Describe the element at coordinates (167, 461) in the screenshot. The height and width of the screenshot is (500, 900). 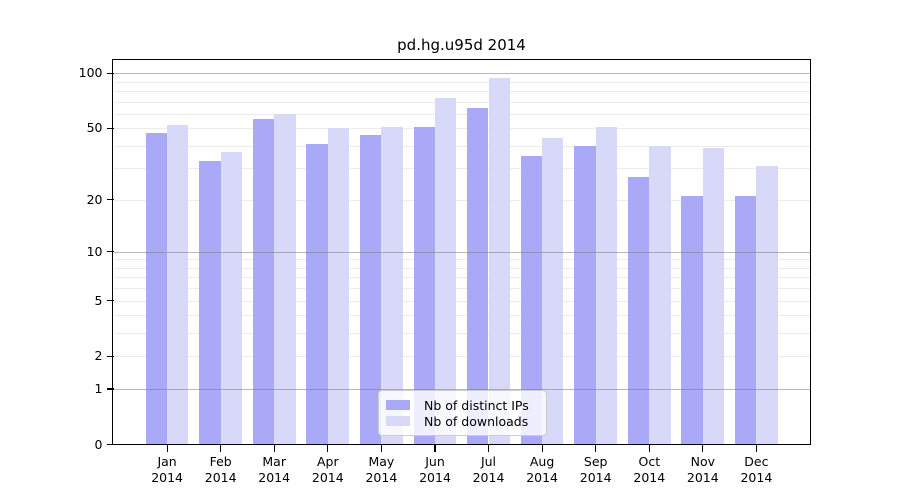
I see `x-tick-month: Jan` at that location.